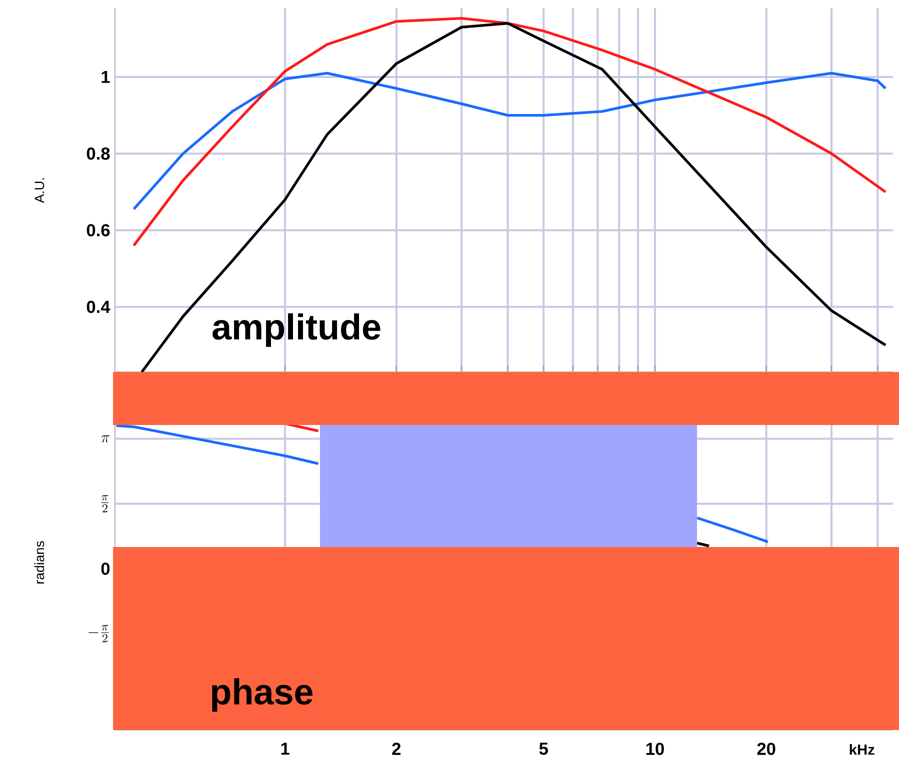  Describe the element at coordinates (105, 503) in the screenshot. I see `y-tick-label: $\frac{\pi}{2}$` at that location.